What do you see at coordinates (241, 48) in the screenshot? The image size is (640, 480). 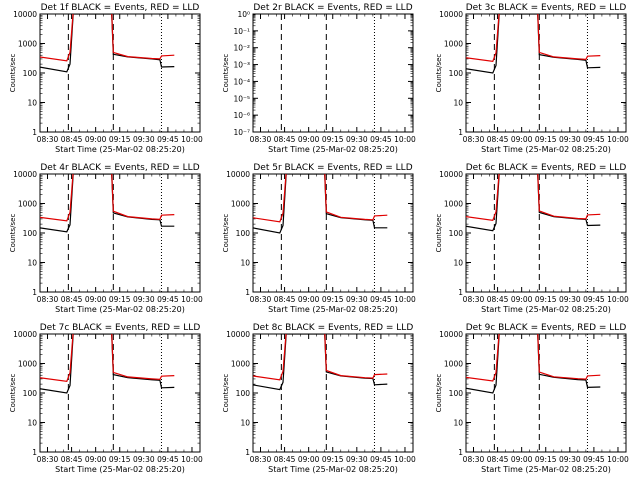 I see `y-tick-label: 10⁻²` at bounding box center [241, 48].